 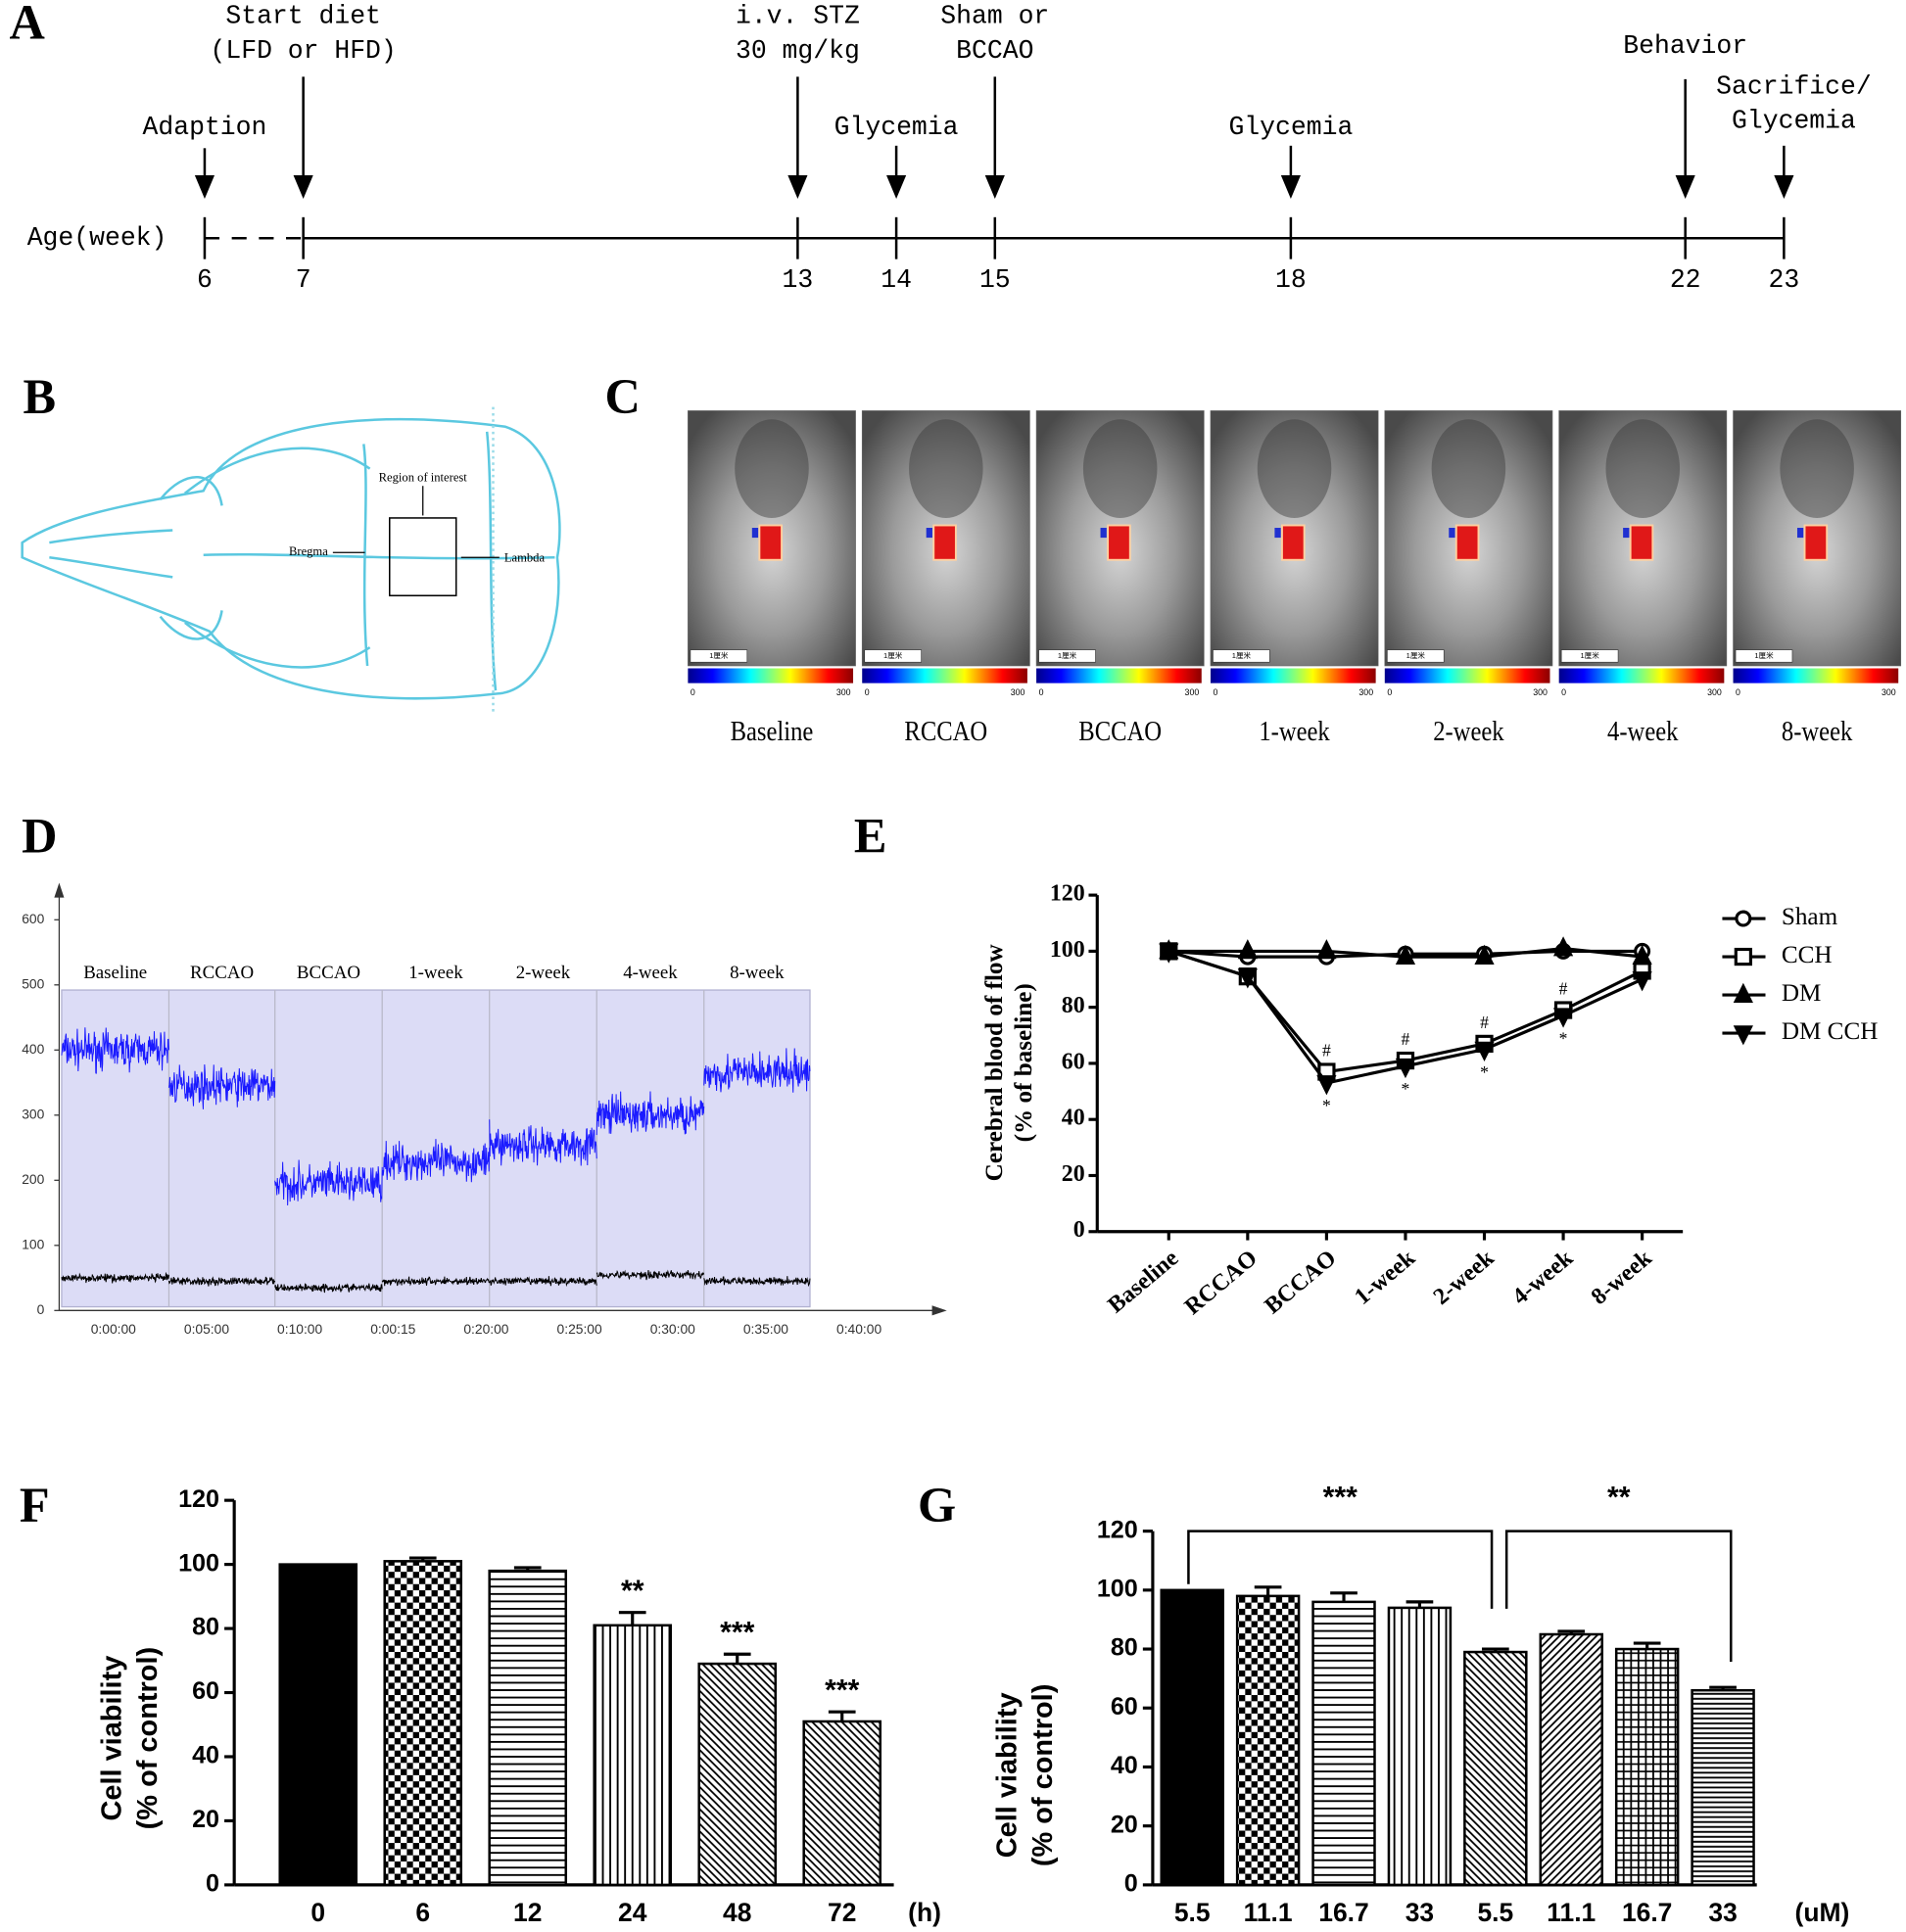 What do you see at coordinates (1743, 957) in the screenshot?
I see `legend-marker` at bounding box center [1743, 957].